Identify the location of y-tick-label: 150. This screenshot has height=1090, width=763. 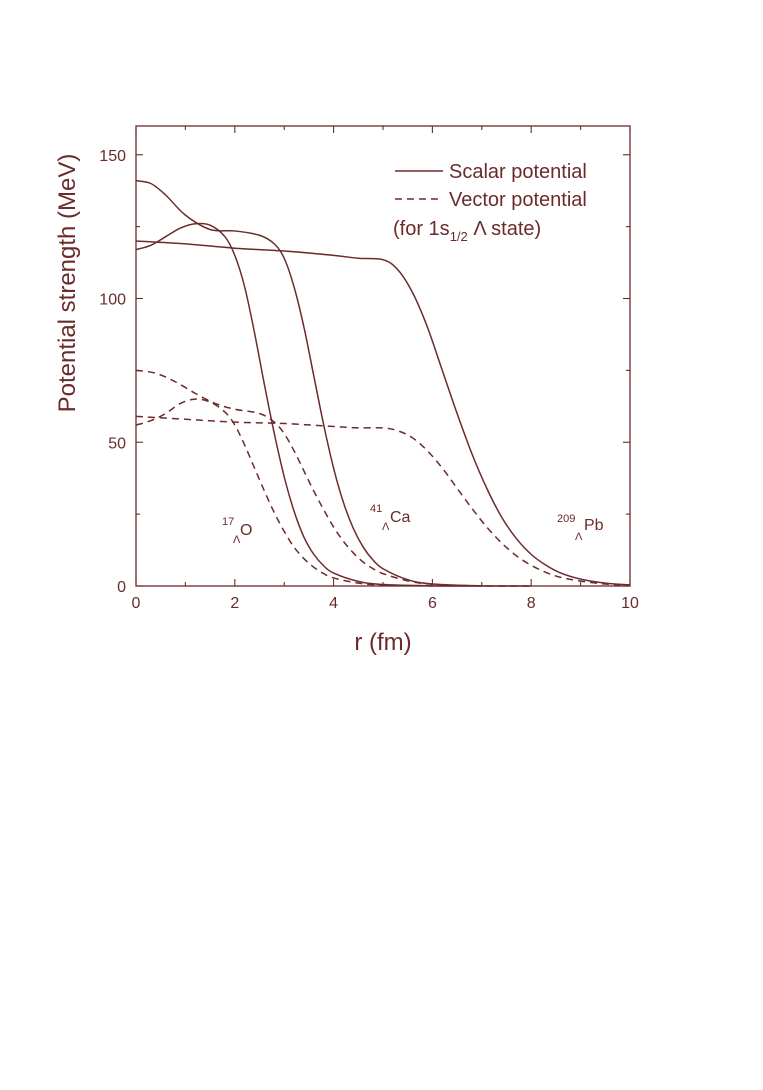
(112, 156).